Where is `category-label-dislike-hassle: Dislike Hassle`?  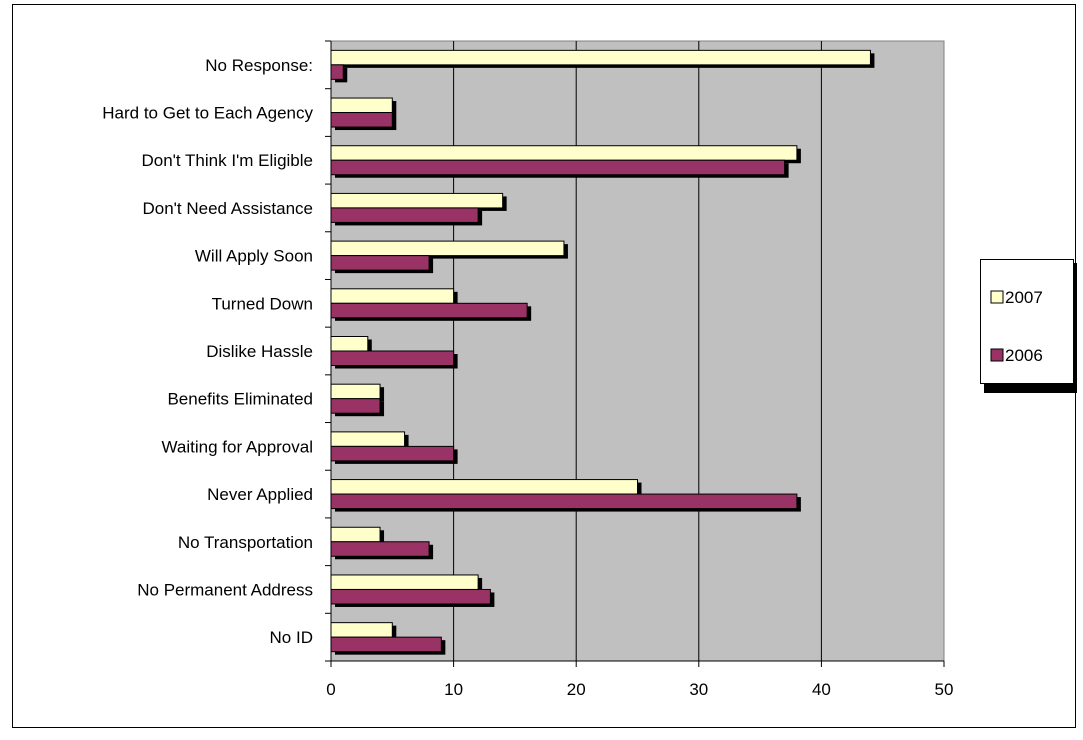 category-label-dislike-hassle: Dislike Hassle is located at coordinates (259, 351).